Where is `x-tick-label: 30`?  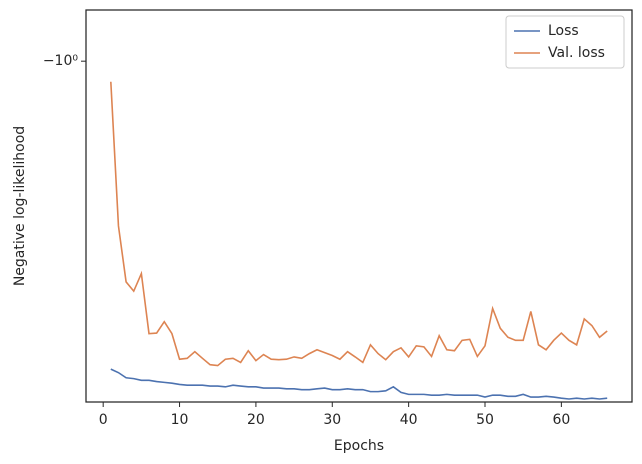
x-tick-label: 30 is located at coordinates (332, 420).